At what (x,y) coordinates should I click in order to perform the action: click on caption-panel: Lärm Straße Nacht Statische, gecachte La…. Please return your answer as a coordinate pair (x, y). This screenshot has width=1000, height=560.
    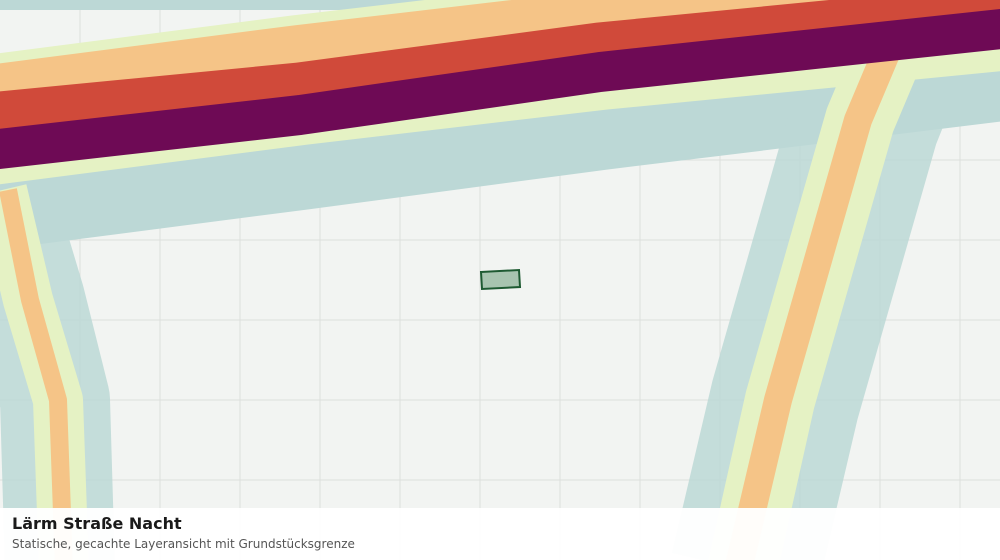
    Looking at the image, I should click on (500, 534).